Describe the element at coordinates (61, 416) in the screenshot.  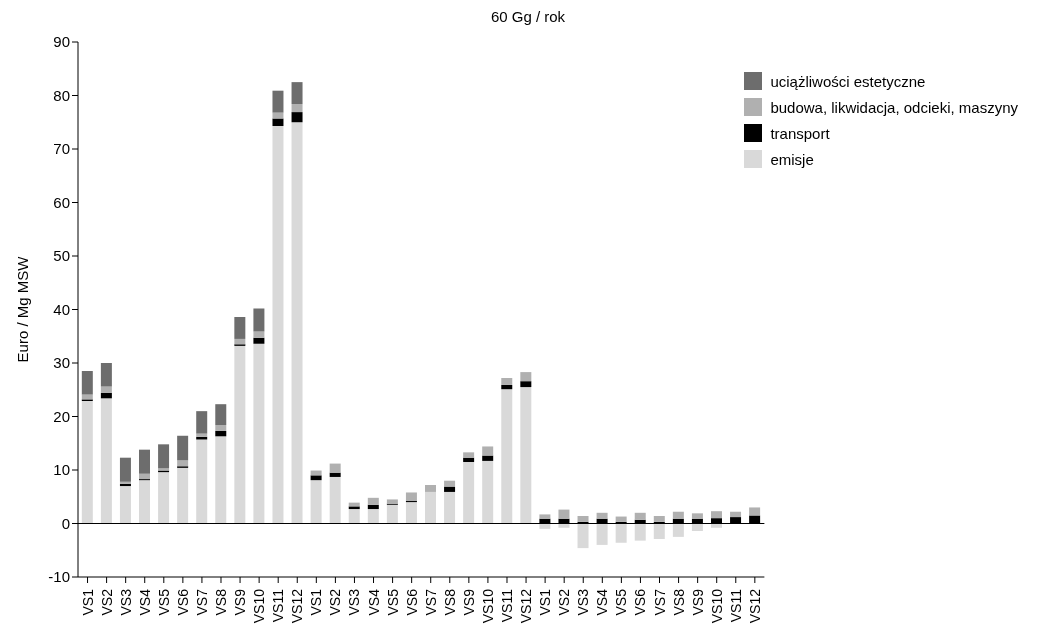
I see `y-tick-label: 20` at that location.